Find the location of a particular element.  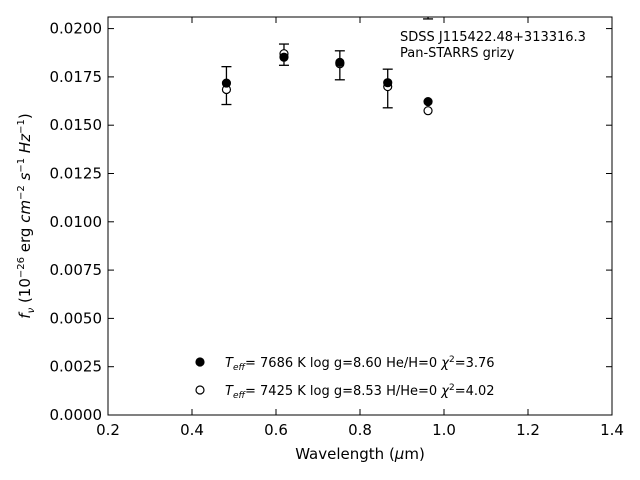

y-tick-label: 0.0100 is located at coordinates (76, 222).